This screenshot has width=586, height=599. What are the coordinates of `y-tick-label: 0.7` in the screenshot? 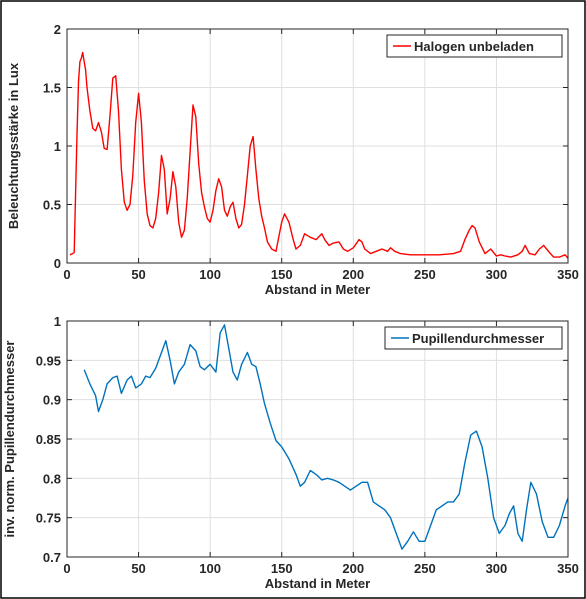 It's located at (52, 557).